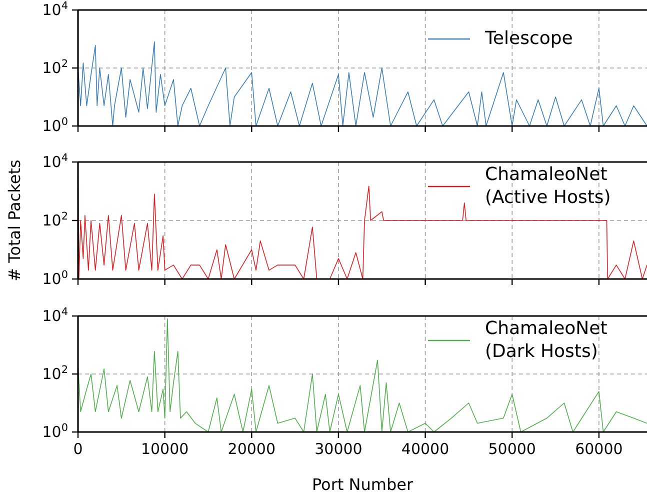  What do you see at coordinates (599, 449) in the screenshot?
I see `x-tick-label: 60000` at bounding box center [599, 449].